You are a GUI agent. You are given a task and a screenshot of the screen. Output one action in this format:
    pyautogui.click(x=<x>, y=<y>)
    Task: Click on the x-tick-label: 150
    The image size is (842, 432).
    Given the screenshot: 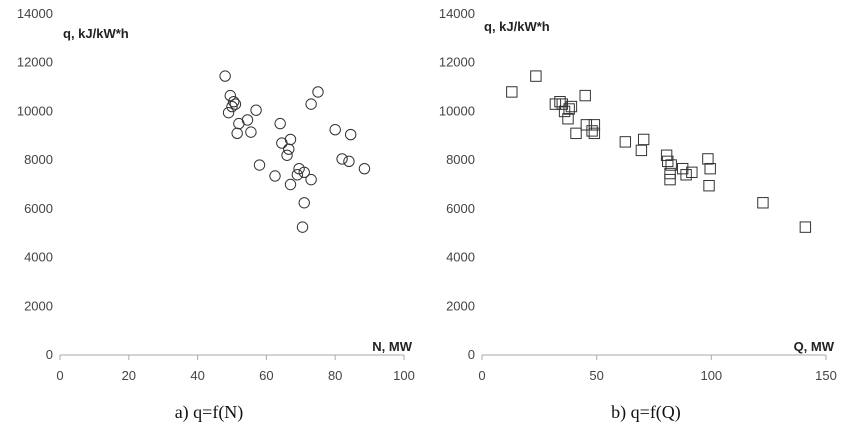 What is the action you would take?
    pyautogui.click(x=826, y=375)
    